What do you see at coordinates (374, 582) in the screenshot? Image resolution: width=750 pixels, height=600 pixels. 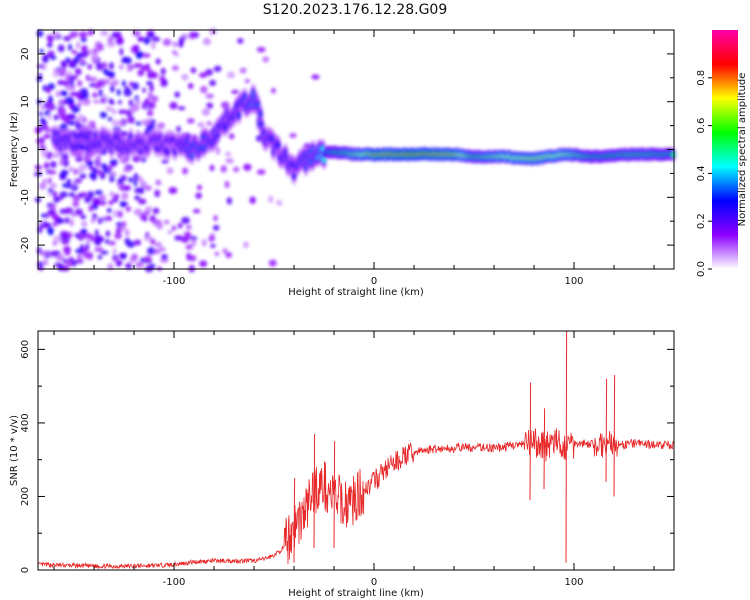 I see `x-tick-label: 0` at bounding box center [374, 582].